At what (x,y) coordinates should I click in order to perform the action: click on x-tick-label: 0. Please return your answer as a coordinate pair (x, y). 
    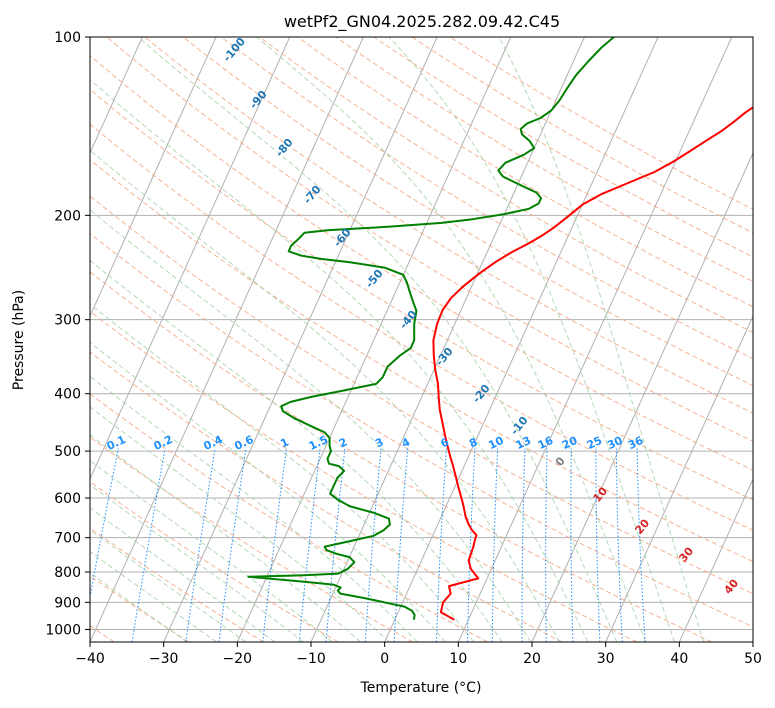
    Looking at the image, I should click on (384, 659).